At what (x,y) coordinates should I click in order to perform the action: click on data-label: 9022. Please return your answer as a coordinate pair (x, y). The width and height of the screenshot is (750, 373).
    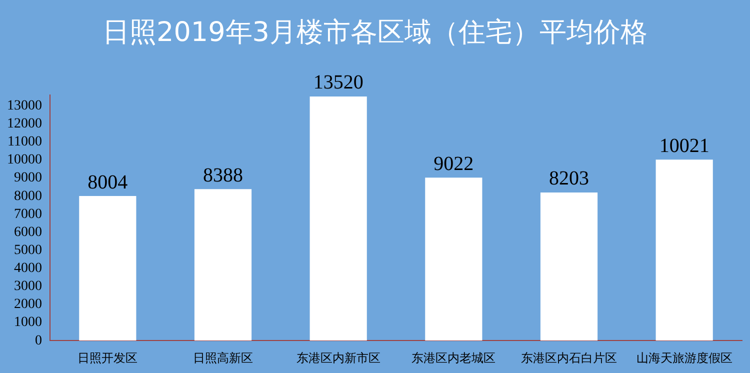
    Looking at the image, I should click on (454, 163).